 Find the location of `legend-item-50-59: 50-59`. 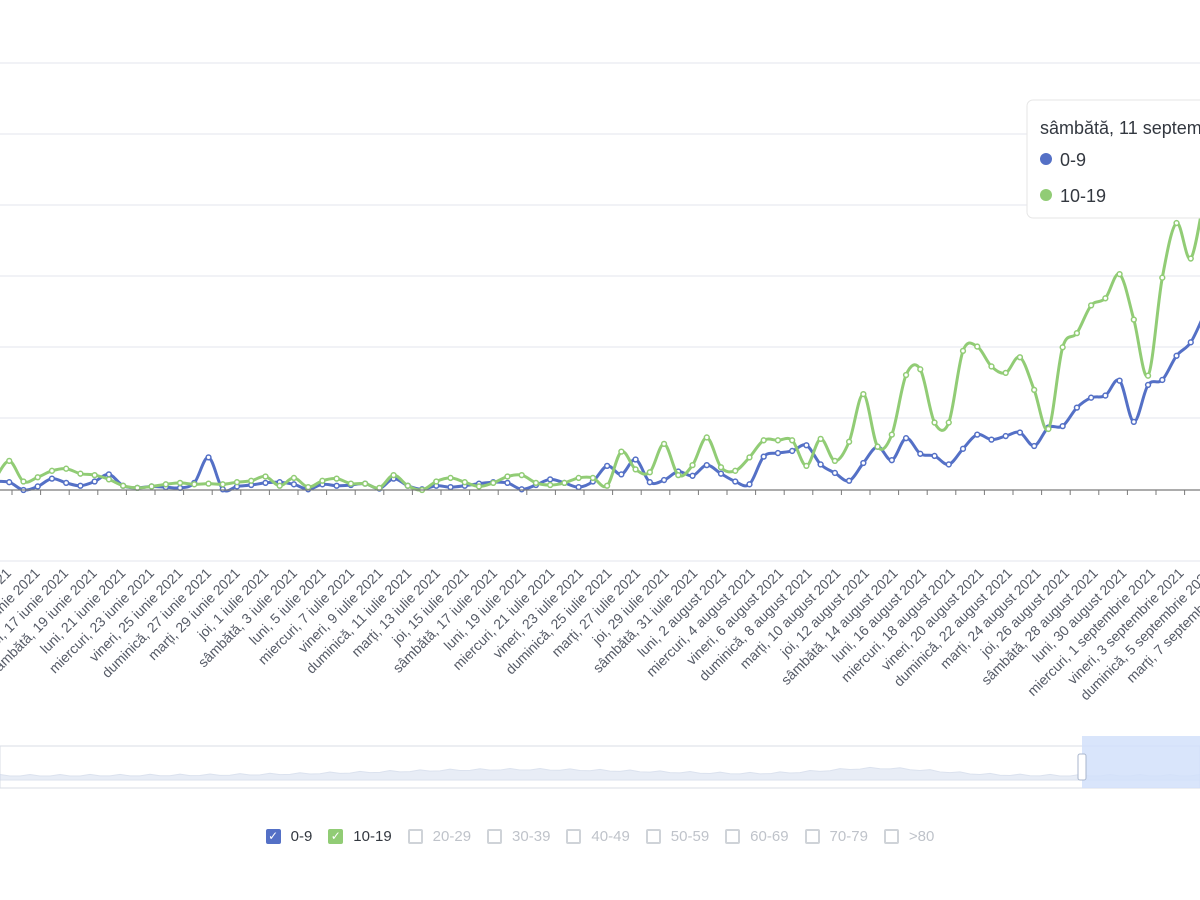

legend-item-50-59: 50-59 is located at coordinates (677, 836).